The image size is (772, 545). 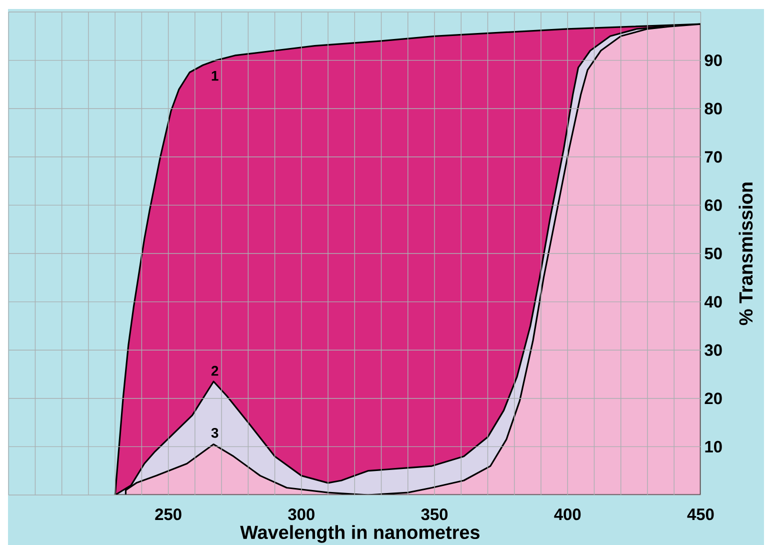 What do you see at coordinates (215, 76) in the screenshot?
I see `series-label: 1` at bounding box center [215, 76].